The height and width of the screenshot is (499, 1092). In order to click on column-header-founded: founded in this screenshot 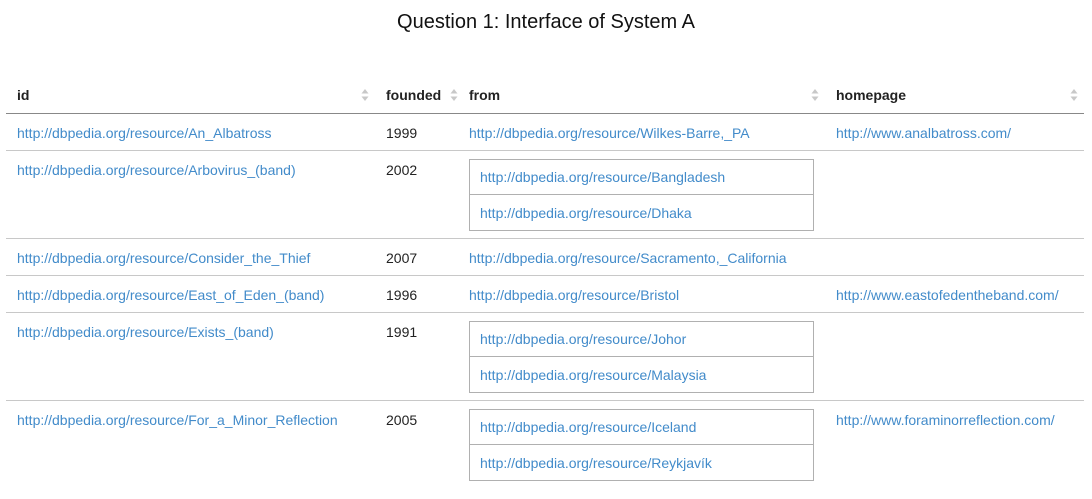, I will do `click(416, 95)`.